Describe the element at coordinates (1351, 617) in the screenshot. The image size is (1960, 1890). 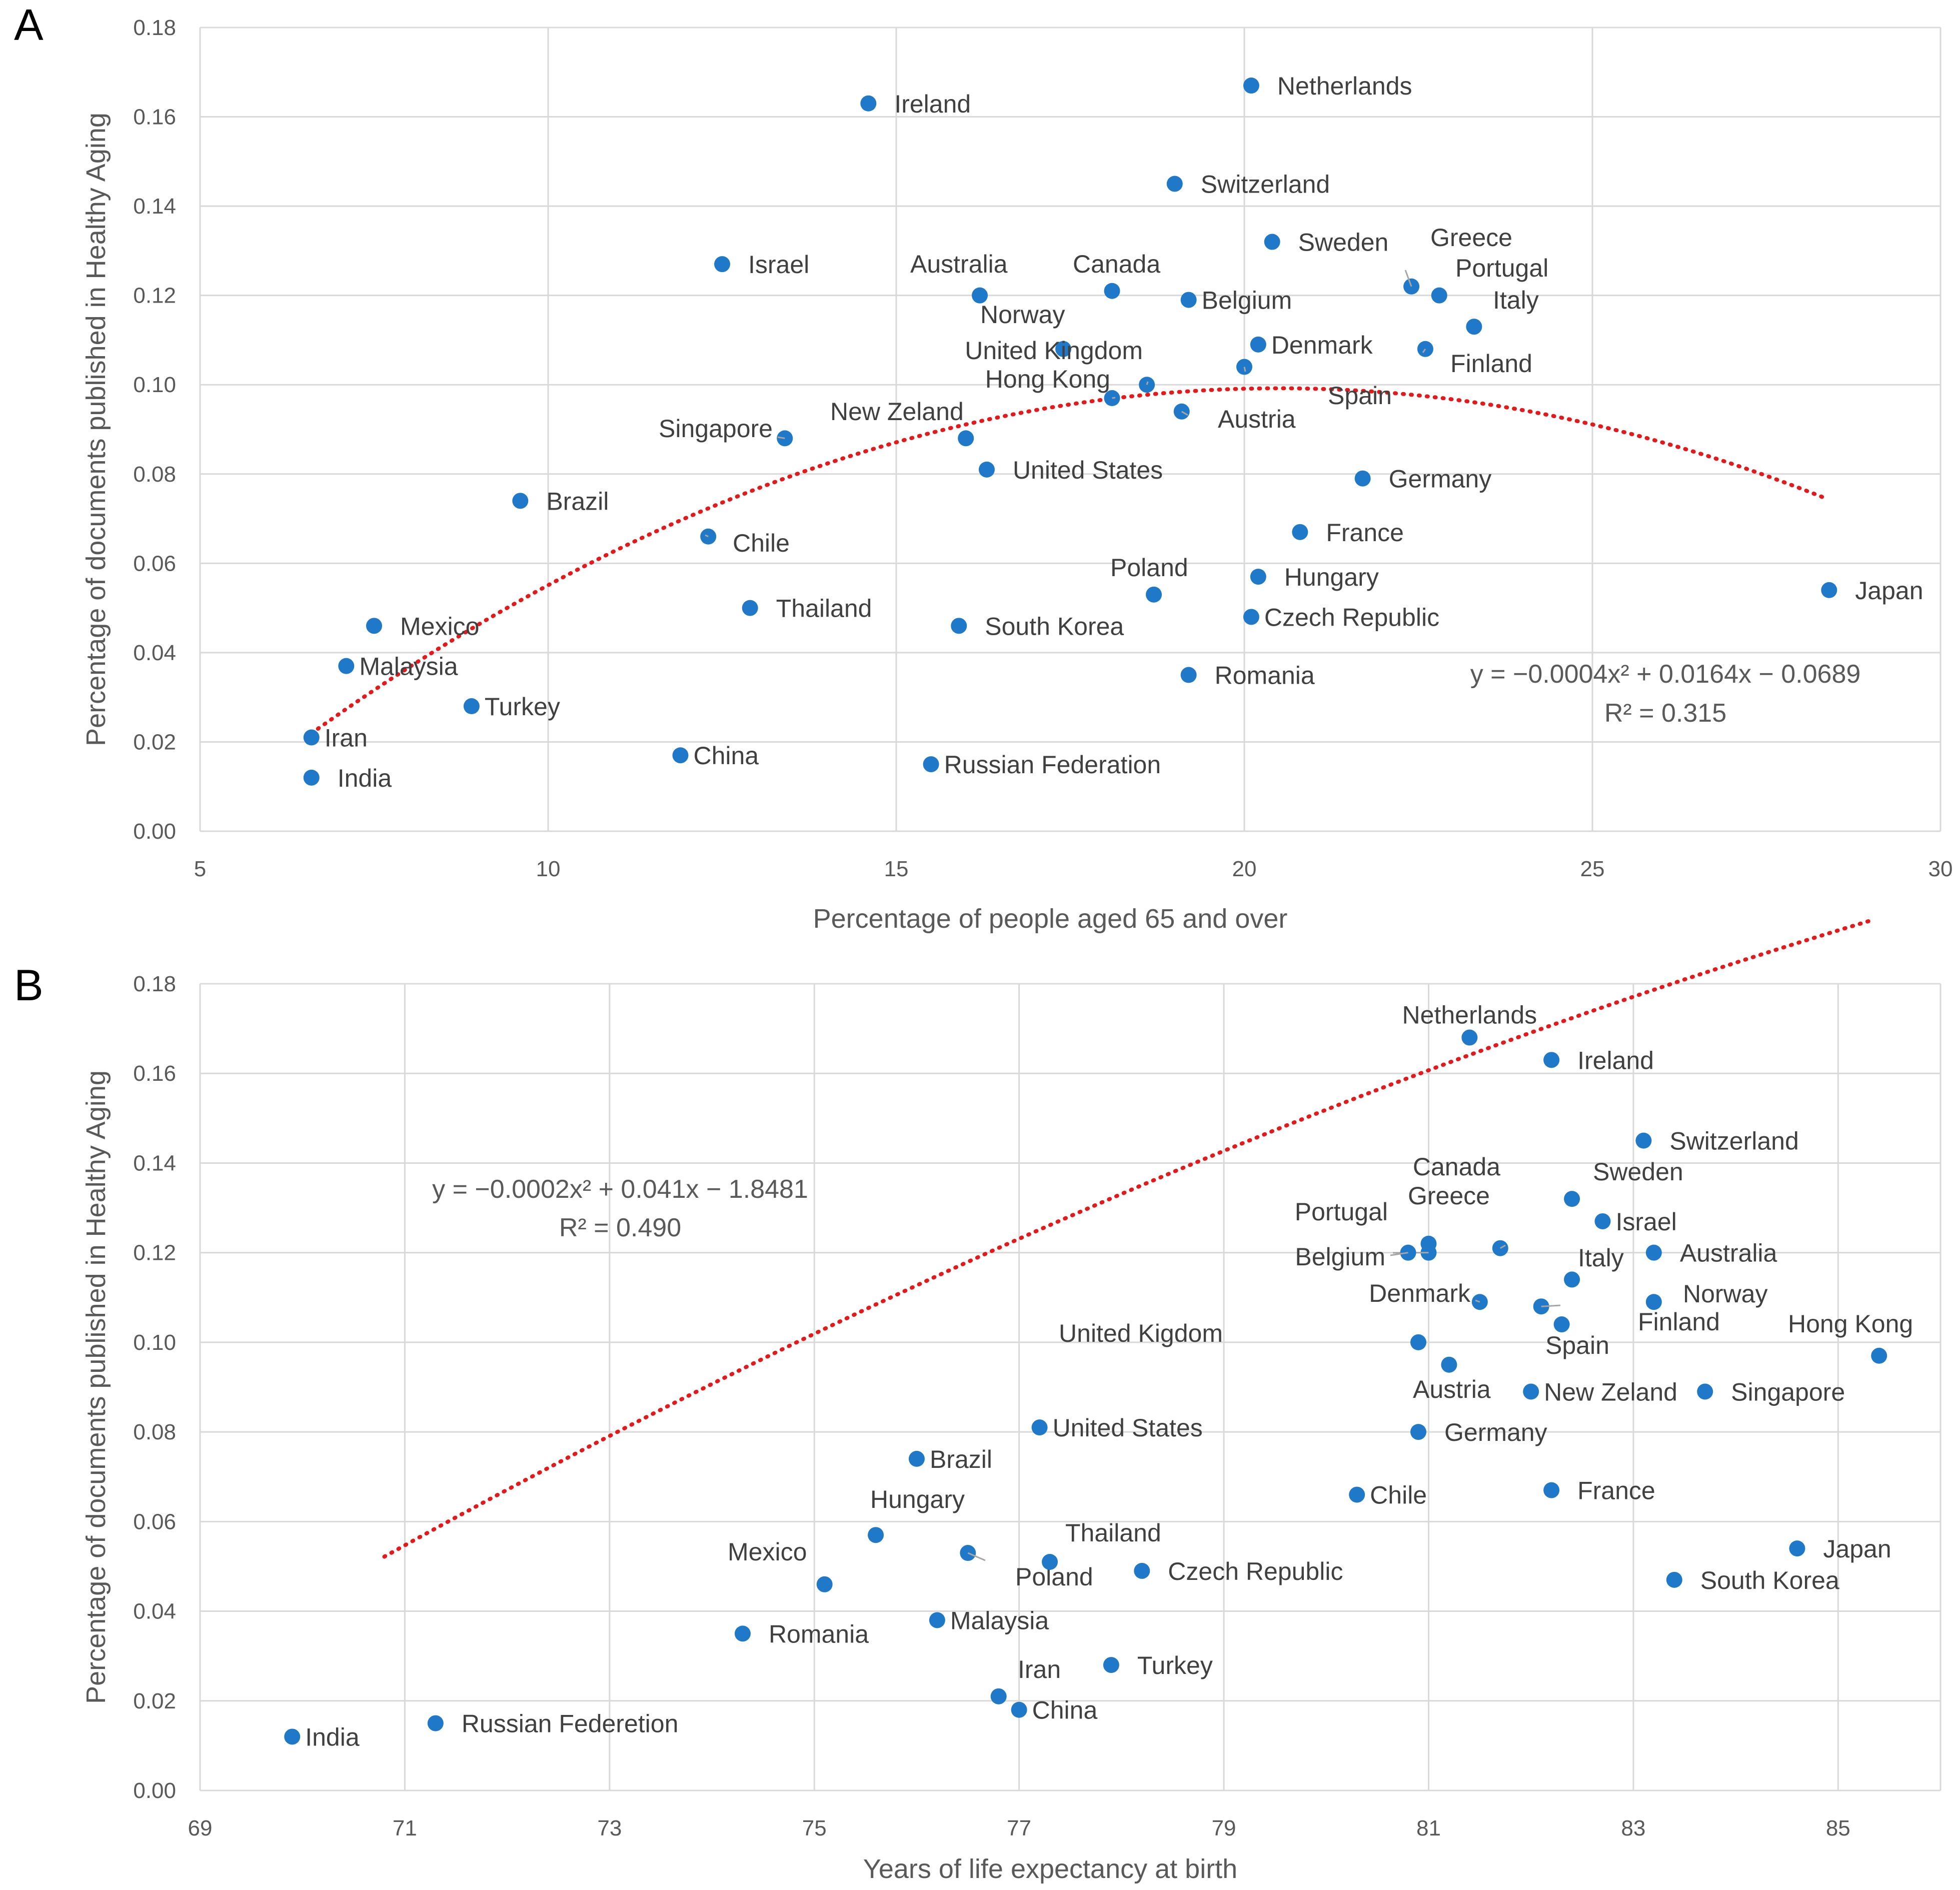
I see `label-czech-republic: Czech Republic` at that location.